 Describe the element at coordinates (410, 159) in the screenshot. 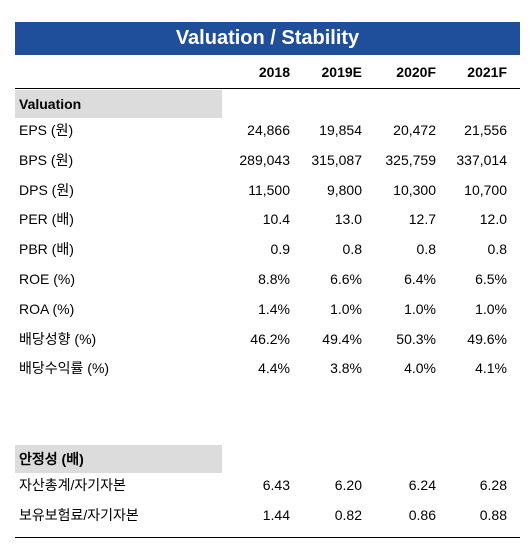

I see `cell-value: 325,759` at that location.